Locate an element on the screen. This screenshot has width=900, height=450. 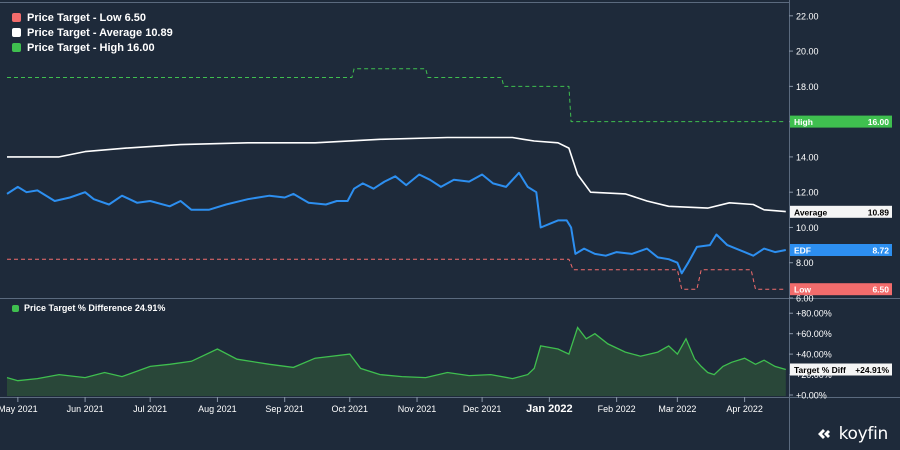
x-tick-label-sep-2021: Sep 2021 is located at coordinates (284, 409).